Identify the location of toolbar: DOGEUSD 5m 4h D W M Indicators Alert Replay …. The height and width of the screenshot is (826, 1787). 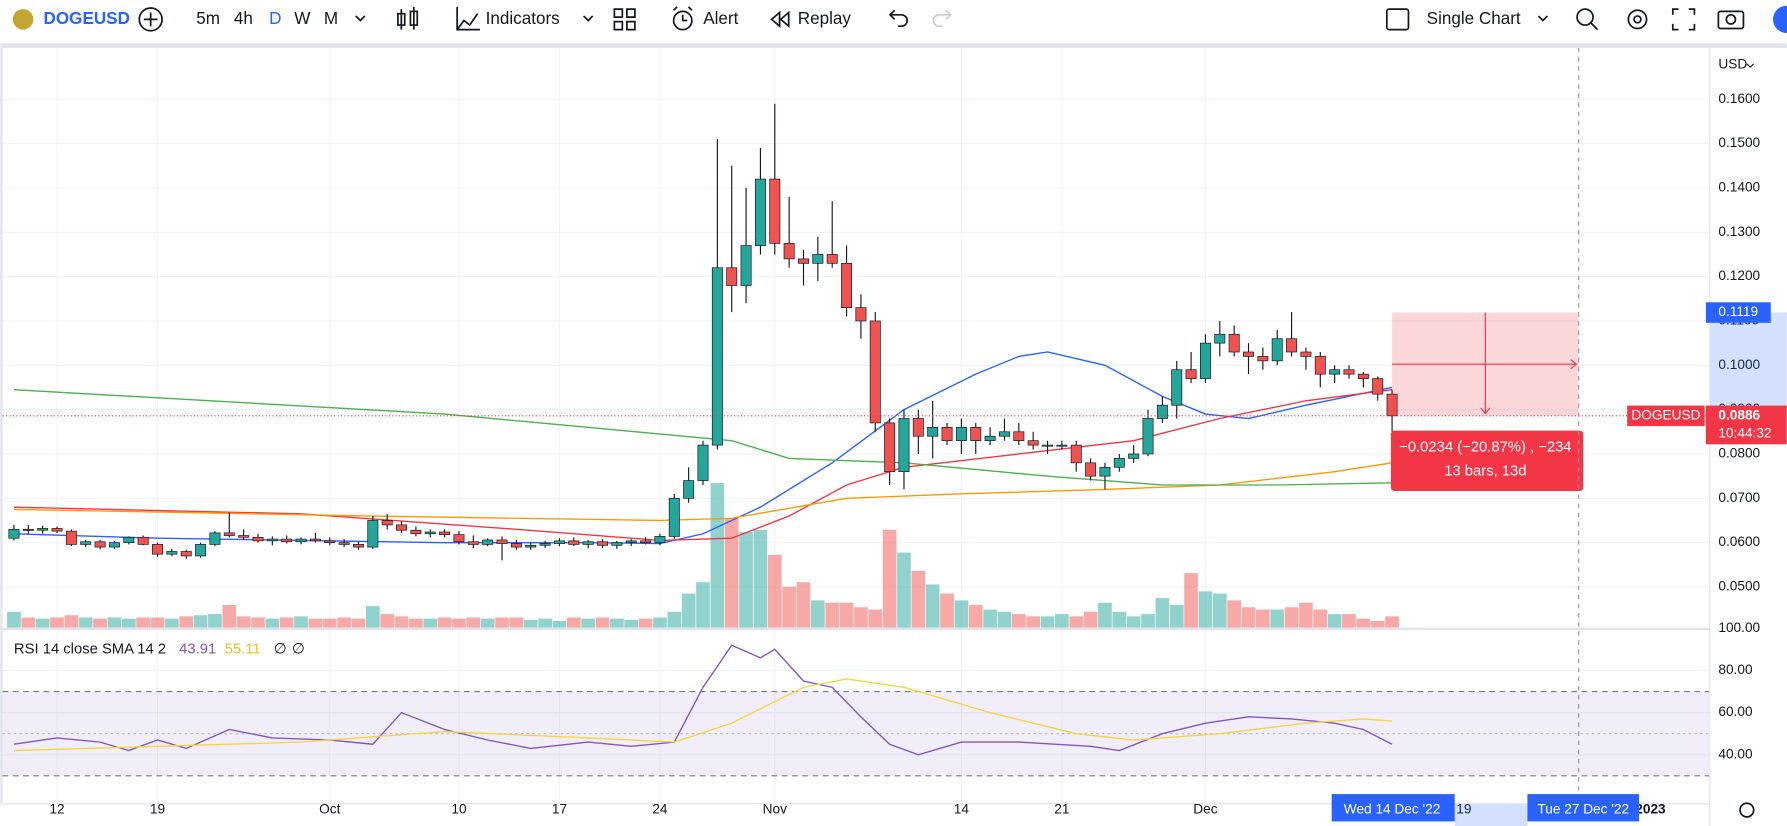
(893, 26).